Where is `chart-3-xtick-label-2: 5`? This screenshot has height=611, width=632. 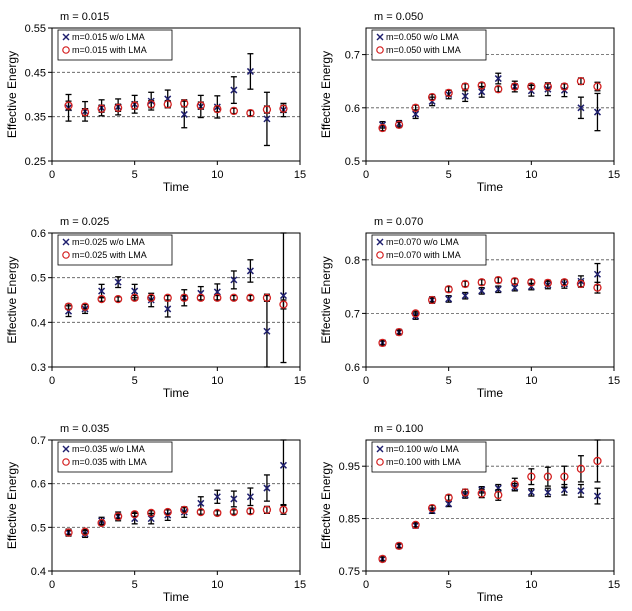
chart-3-xtick-label-2: 5 is located at coordinates (135, 381).